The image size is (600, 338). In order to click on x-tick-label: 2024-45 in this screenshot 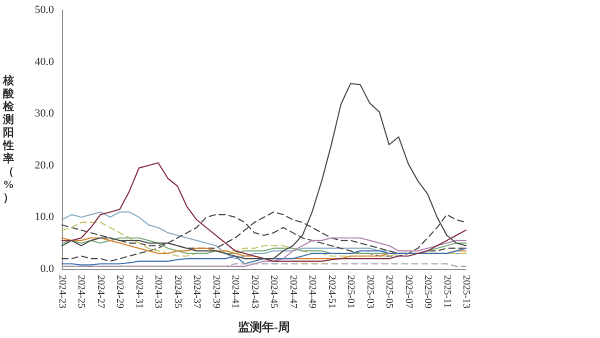, I will do `click(274, 291)`.